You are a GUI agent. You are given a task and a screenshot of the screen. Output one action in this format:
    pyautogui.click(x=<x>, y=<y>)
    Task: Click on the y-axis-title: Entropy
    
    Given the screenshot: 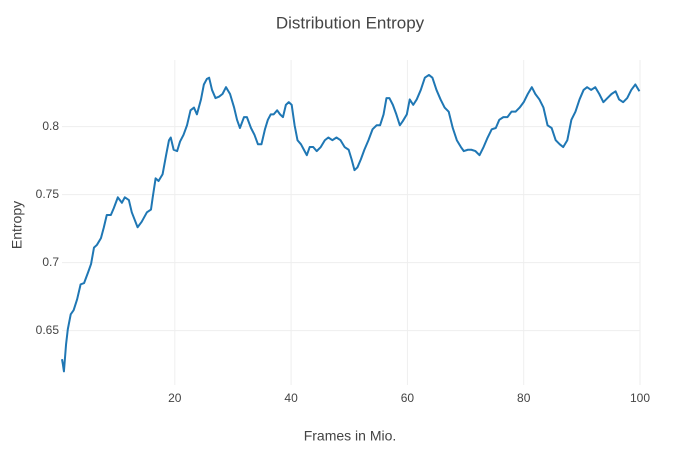 What is the action you would take?
    pyautogui.click(x=17, y=225)
    